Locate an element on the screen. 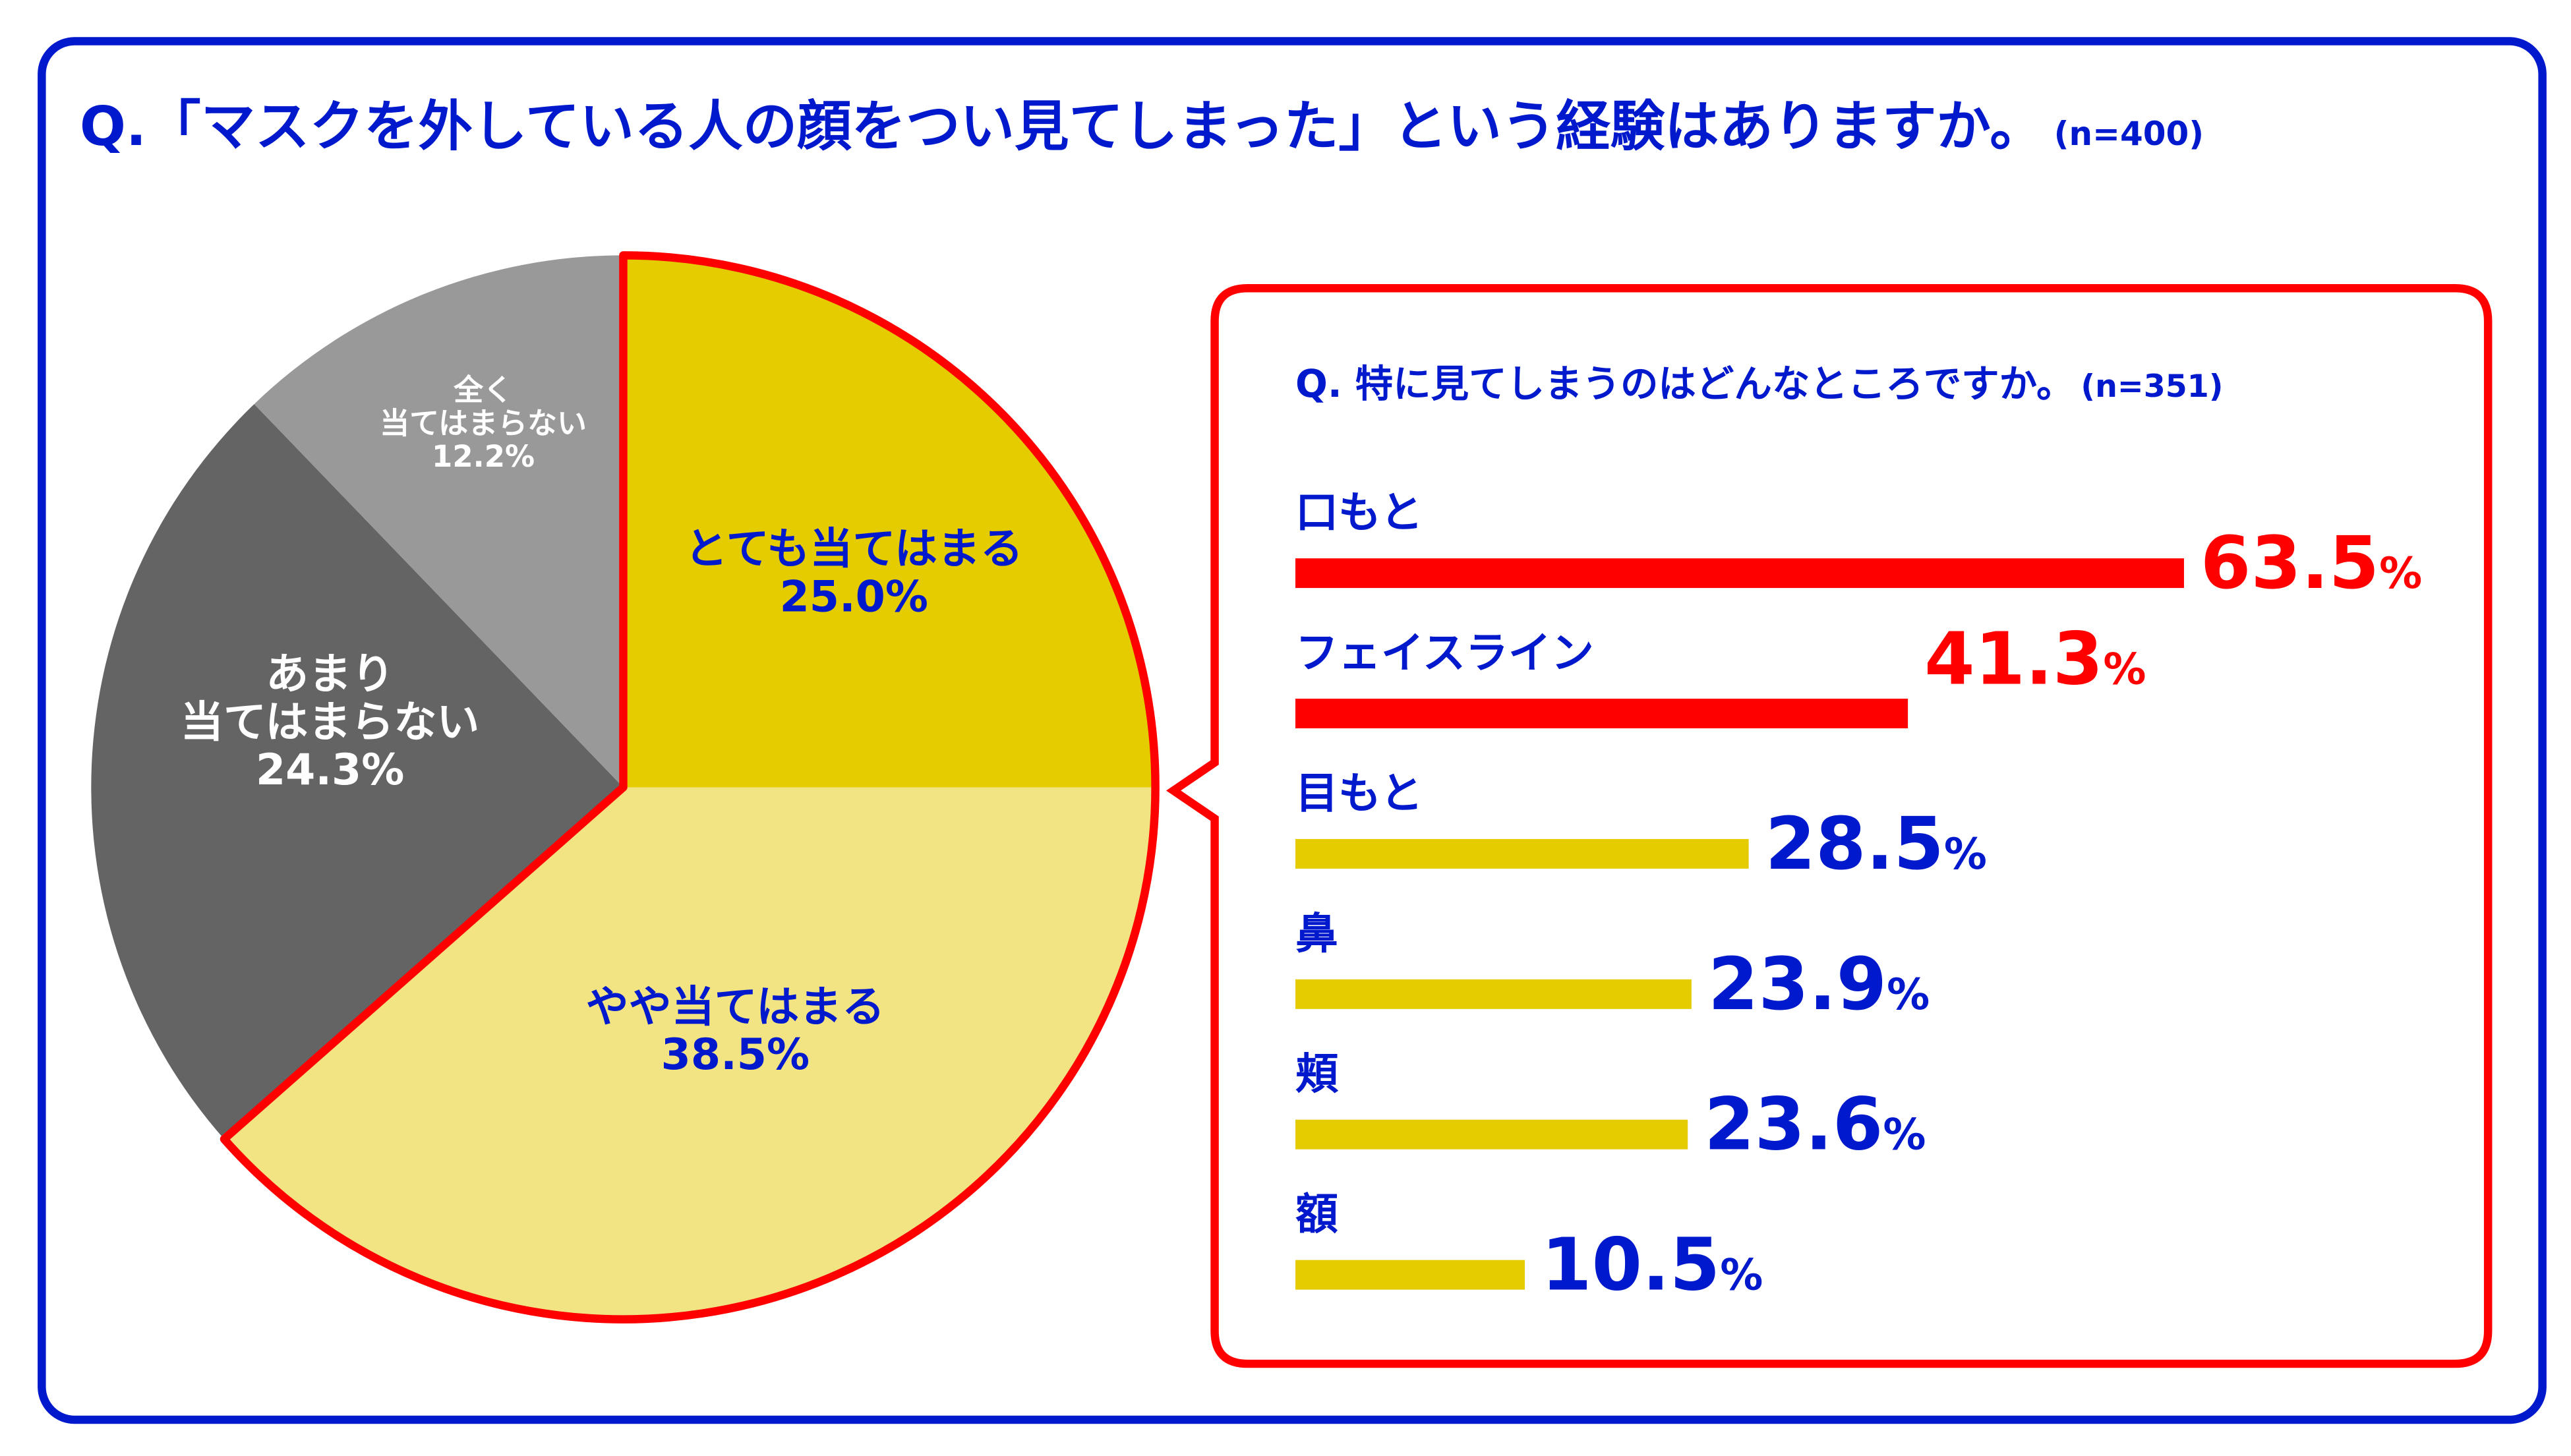 Image resolution: width=2571 pixels, height=1456 pixels. bar-category-label: 目もと is located at coordinates (1359, 794).